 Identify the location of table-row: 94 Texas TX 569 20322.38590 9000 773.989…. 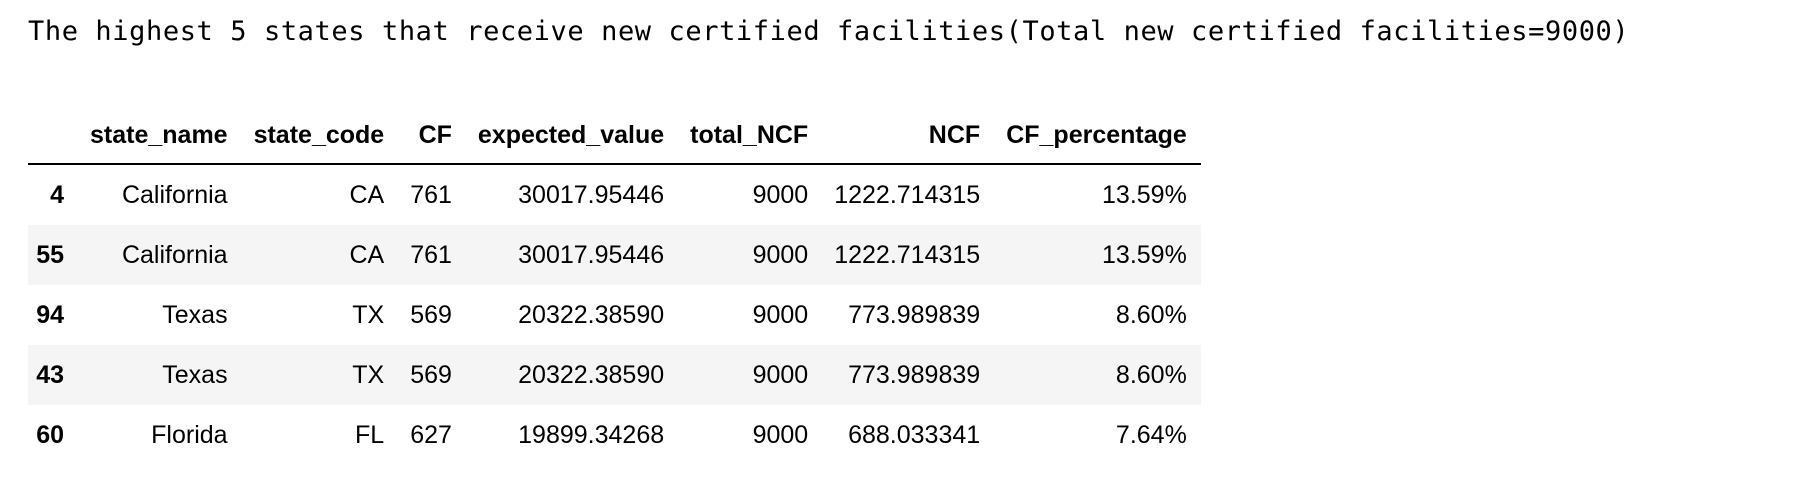
(614, 315).